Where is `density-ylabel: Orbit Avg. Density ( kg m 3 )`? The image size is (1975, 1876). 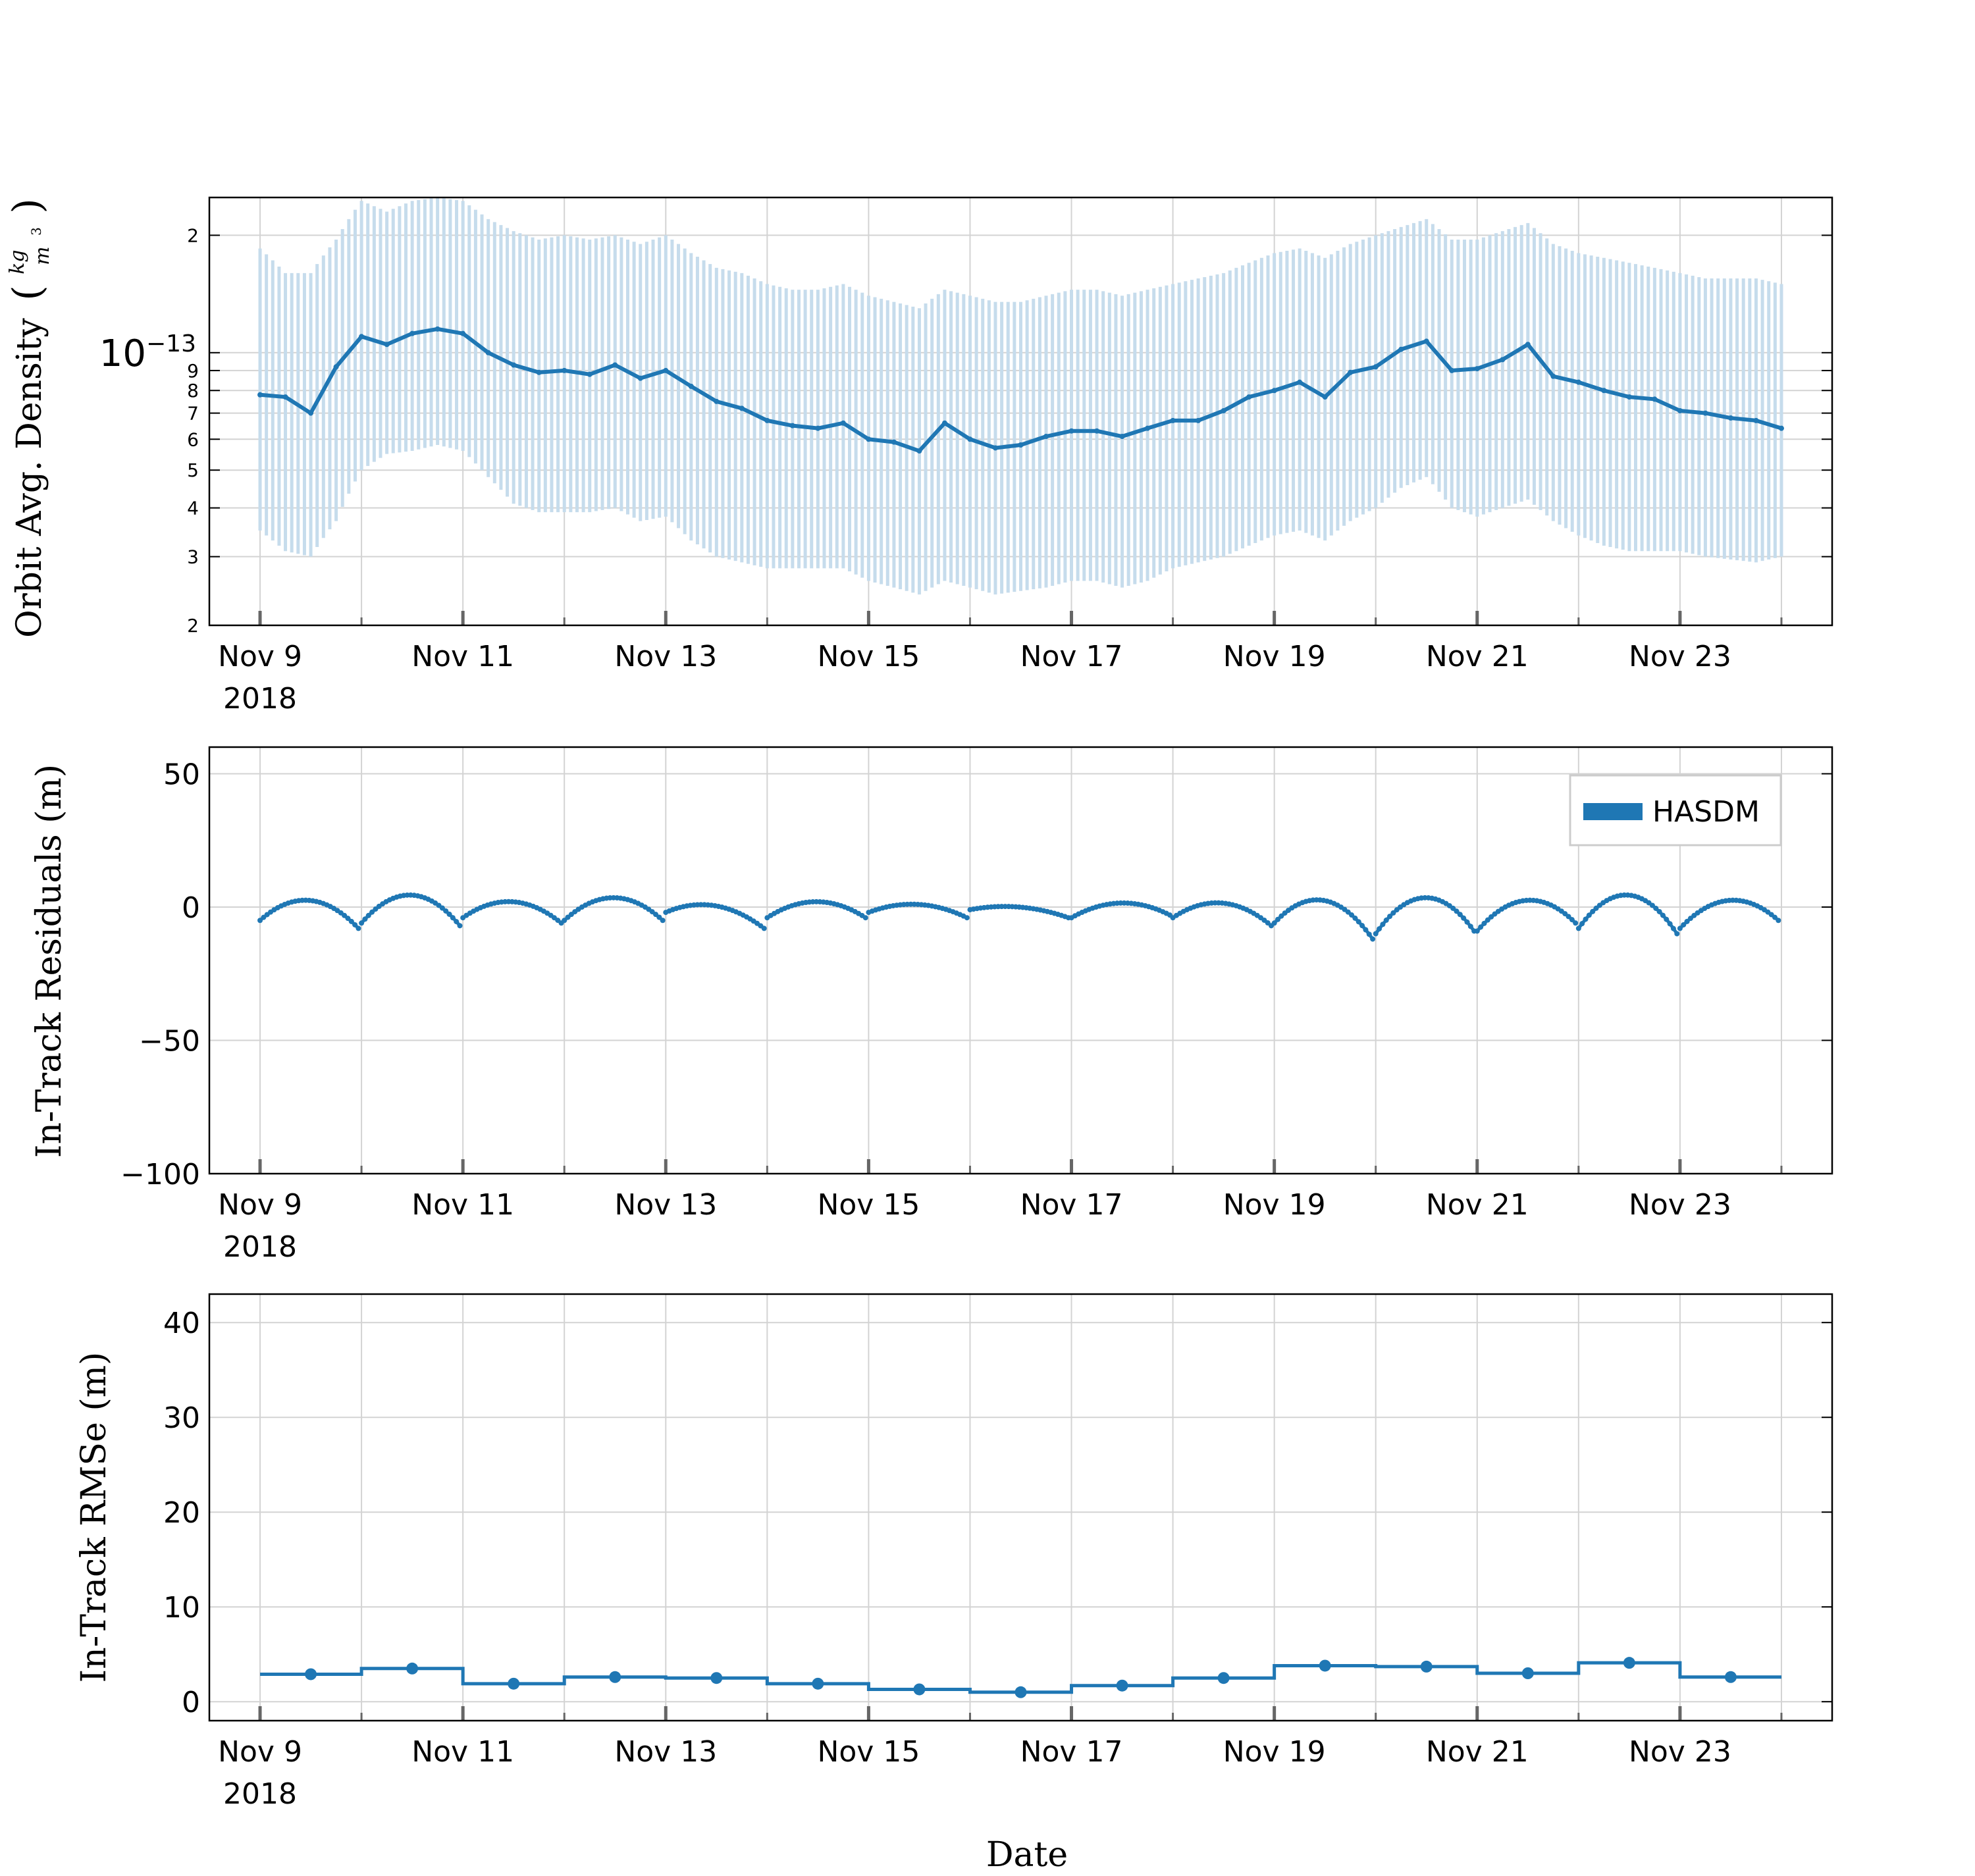
density-ylabel: Orbit Avg. Density ( kg m 3 ) is located at coordinates (29, 418).